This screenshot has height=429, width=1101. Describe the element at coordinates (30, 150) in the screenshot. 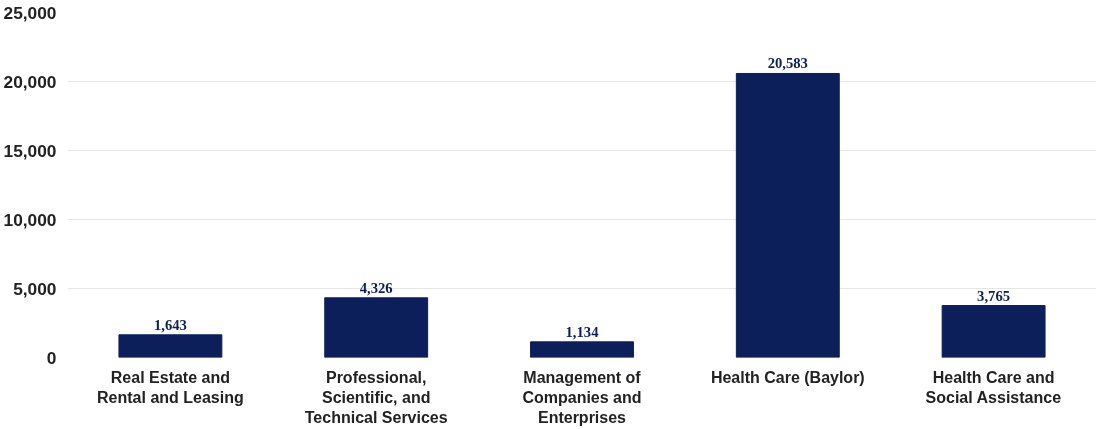

I see `y-tick-label: 15,000` at that location.